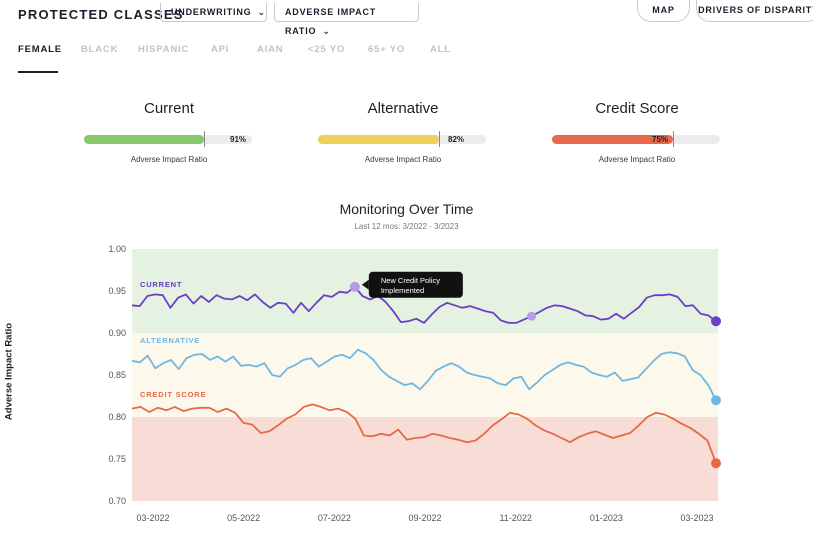 This screenshot has width=813, height=544. I want to click on tooltip-text-line: New Credit Policy, so click(410, 280).